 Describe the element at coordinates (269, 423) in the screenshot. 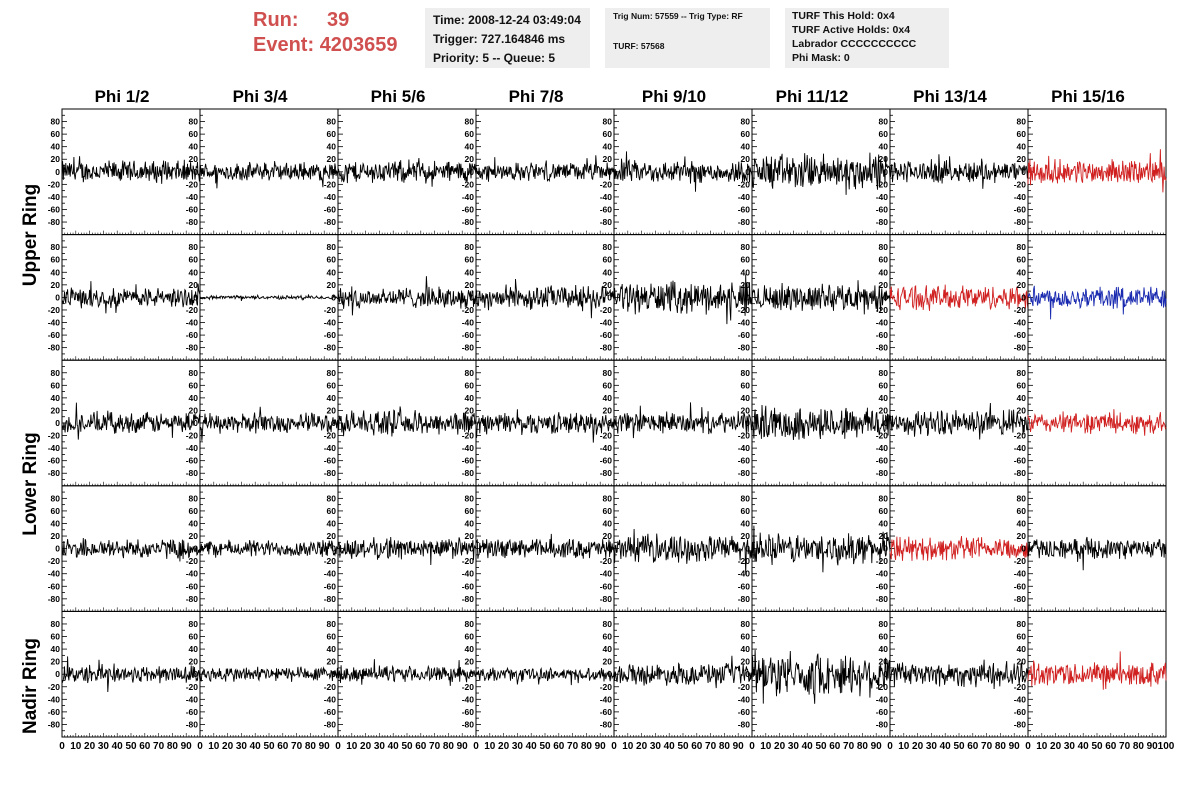

I see `waveform-trace-r2-c1` at that location.